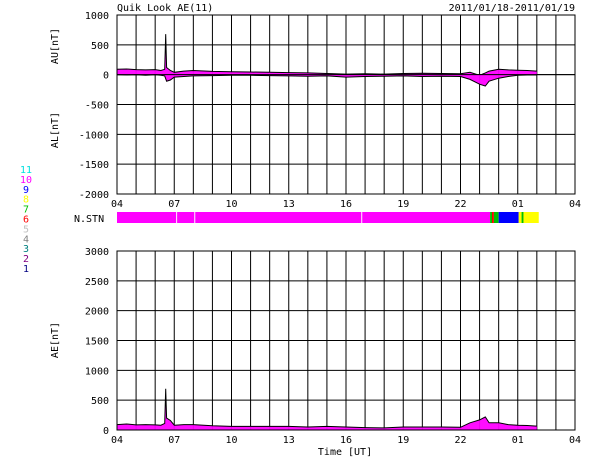 This screenshot has width=590, height=460. I want to click on y-tick-label: -1000, so click(94, 135).